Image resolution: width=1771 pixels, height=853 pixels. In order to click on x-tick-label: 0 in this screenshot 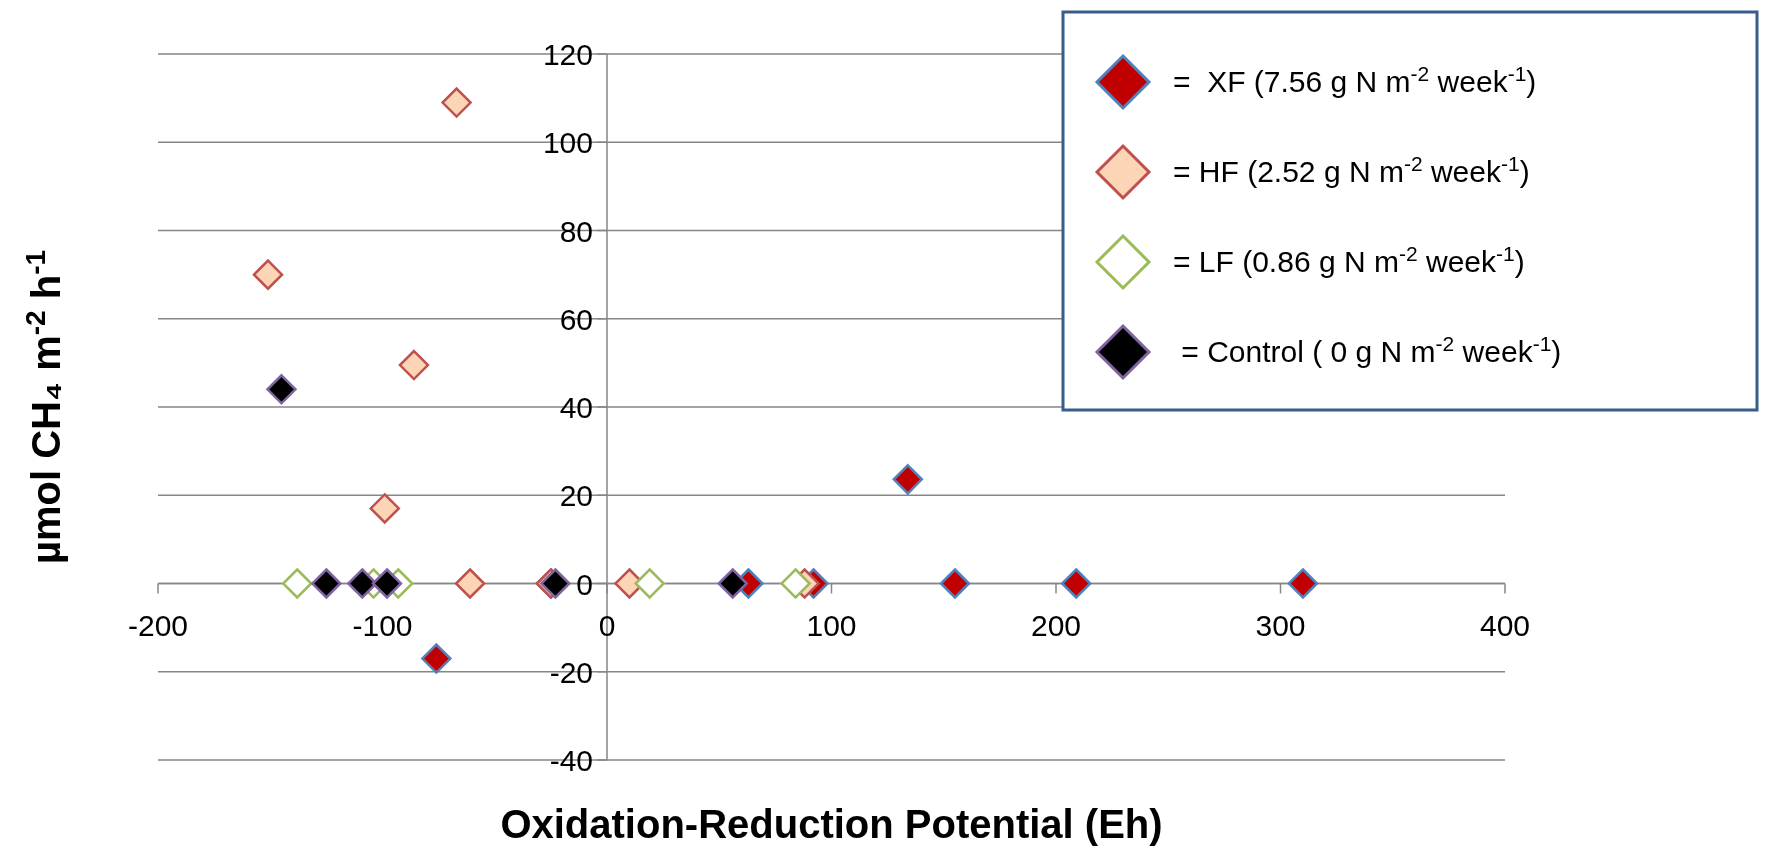, I will do `click(607, 625)`.